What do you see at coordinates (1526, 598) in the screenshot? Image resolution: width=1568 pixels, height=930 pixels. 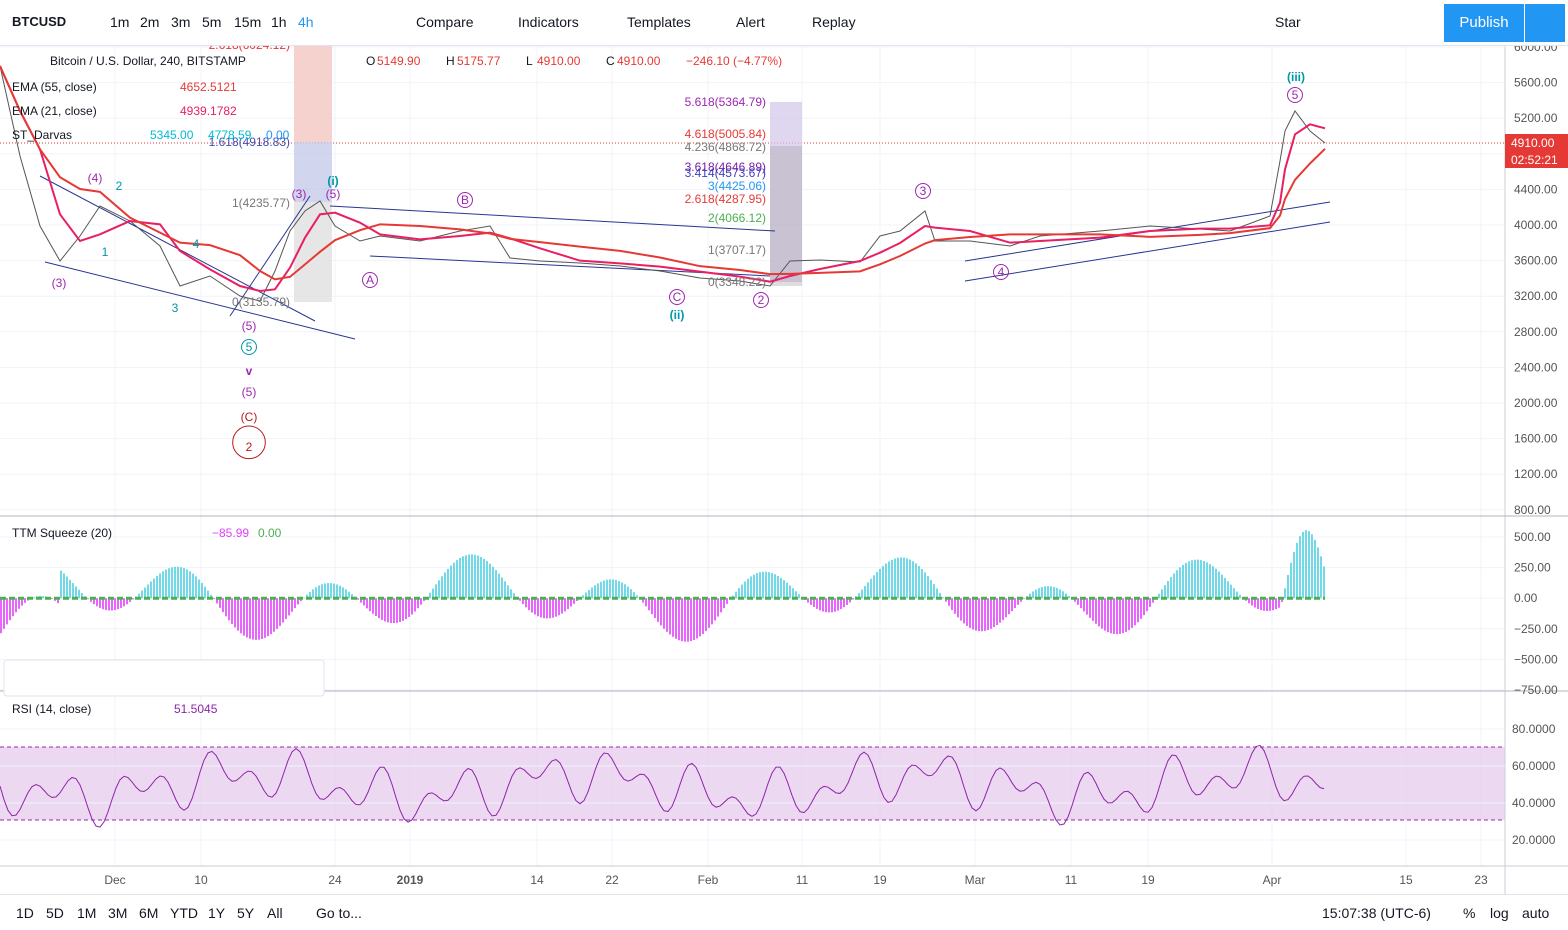 I see `ttm-axis-label: 0.00` at bounding box center [1526, 598].